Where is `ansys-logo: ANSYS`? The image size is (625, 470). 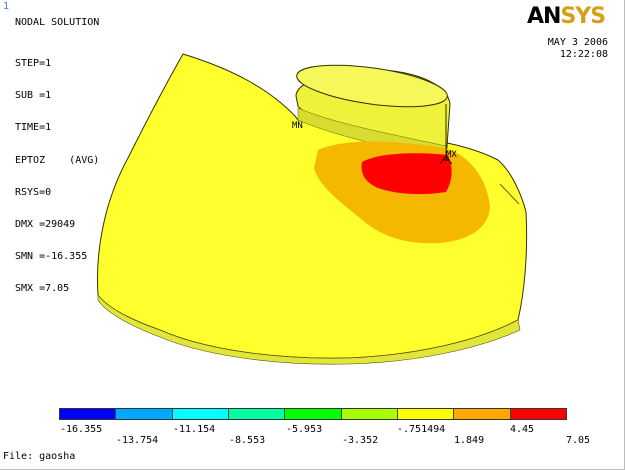
ansys-logo: ANSYS is located at coordinates (566, 16).